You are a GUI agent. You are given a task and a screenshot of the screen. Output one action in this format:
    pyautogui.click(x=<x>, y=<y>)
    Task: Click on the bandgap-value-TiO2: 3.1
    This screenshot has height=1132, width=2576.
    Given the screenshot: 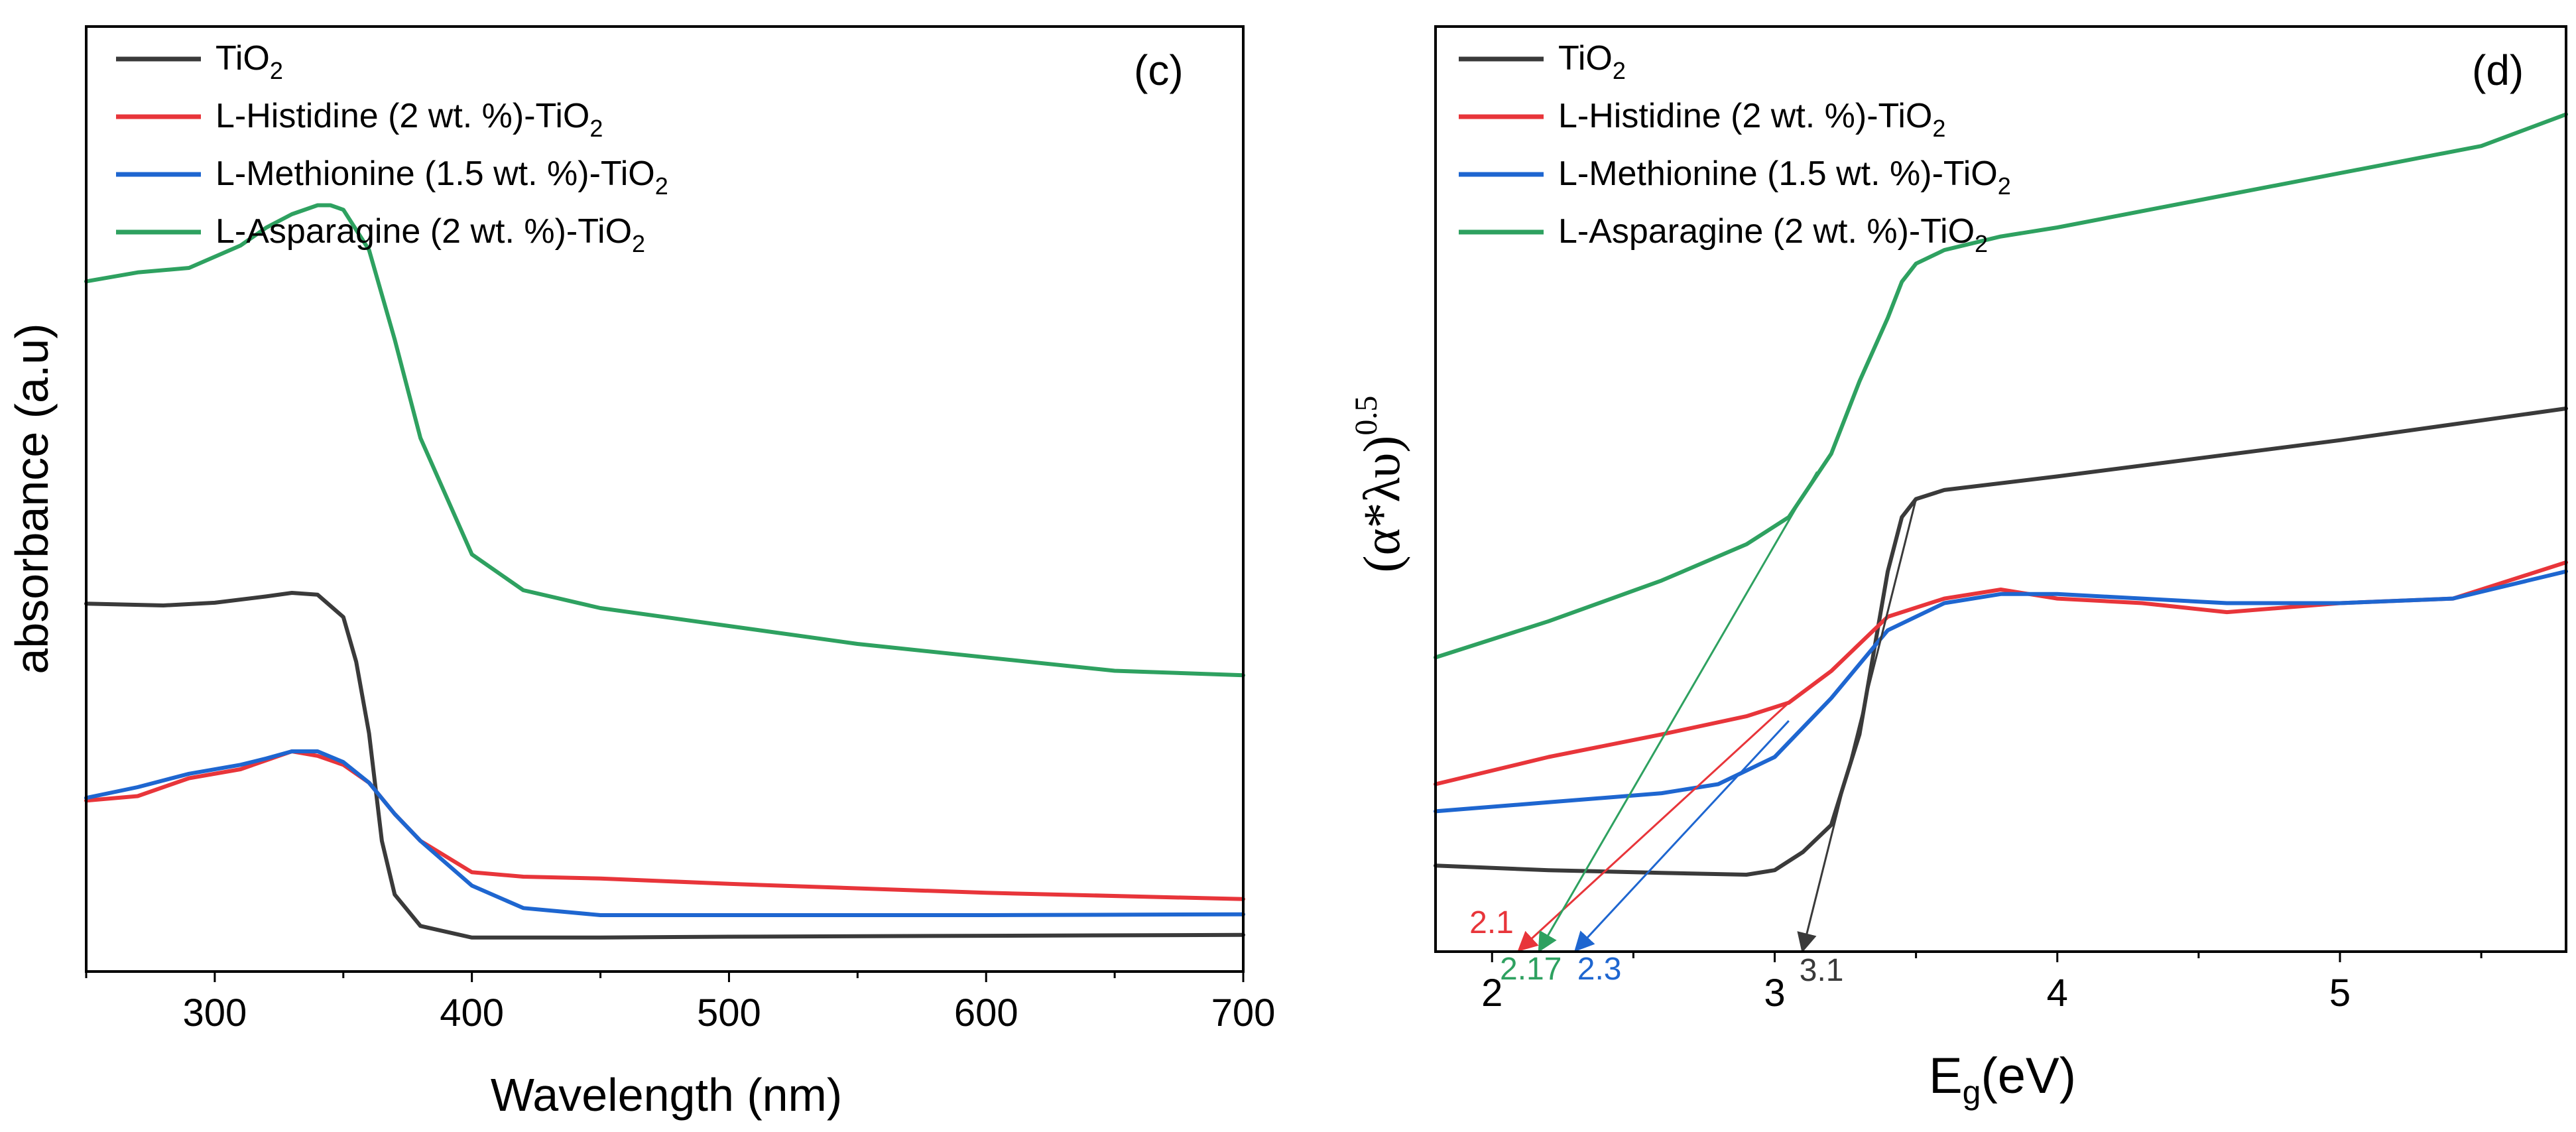 What is the action you would take?
    pyautogui.click(x=1822, y=971)
    